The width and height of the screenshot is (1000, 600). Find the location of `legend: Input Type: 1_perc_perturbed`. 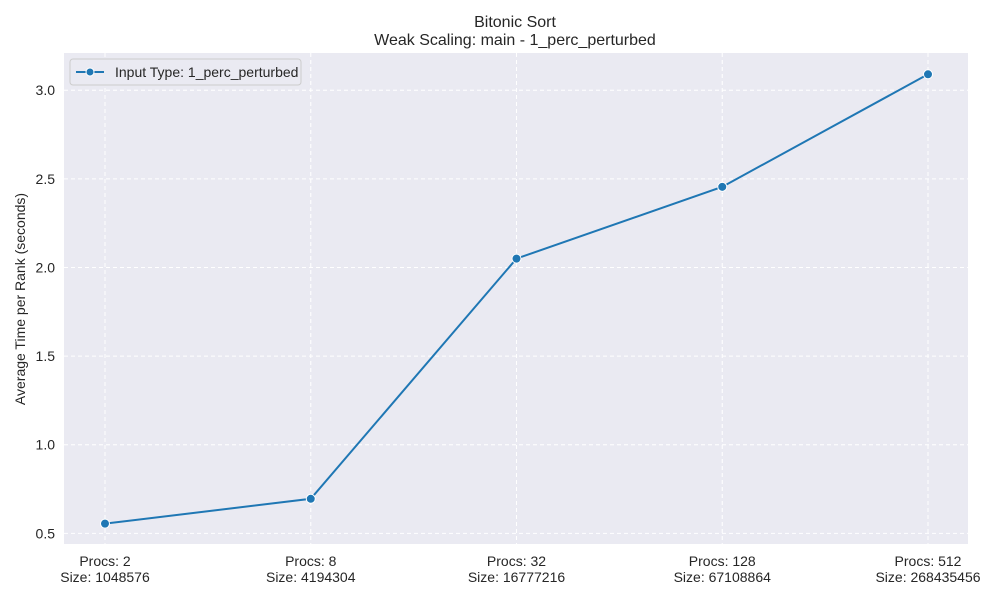

legend: Input Type: 1_perc_perturbed is located at coordinates (185, 72).